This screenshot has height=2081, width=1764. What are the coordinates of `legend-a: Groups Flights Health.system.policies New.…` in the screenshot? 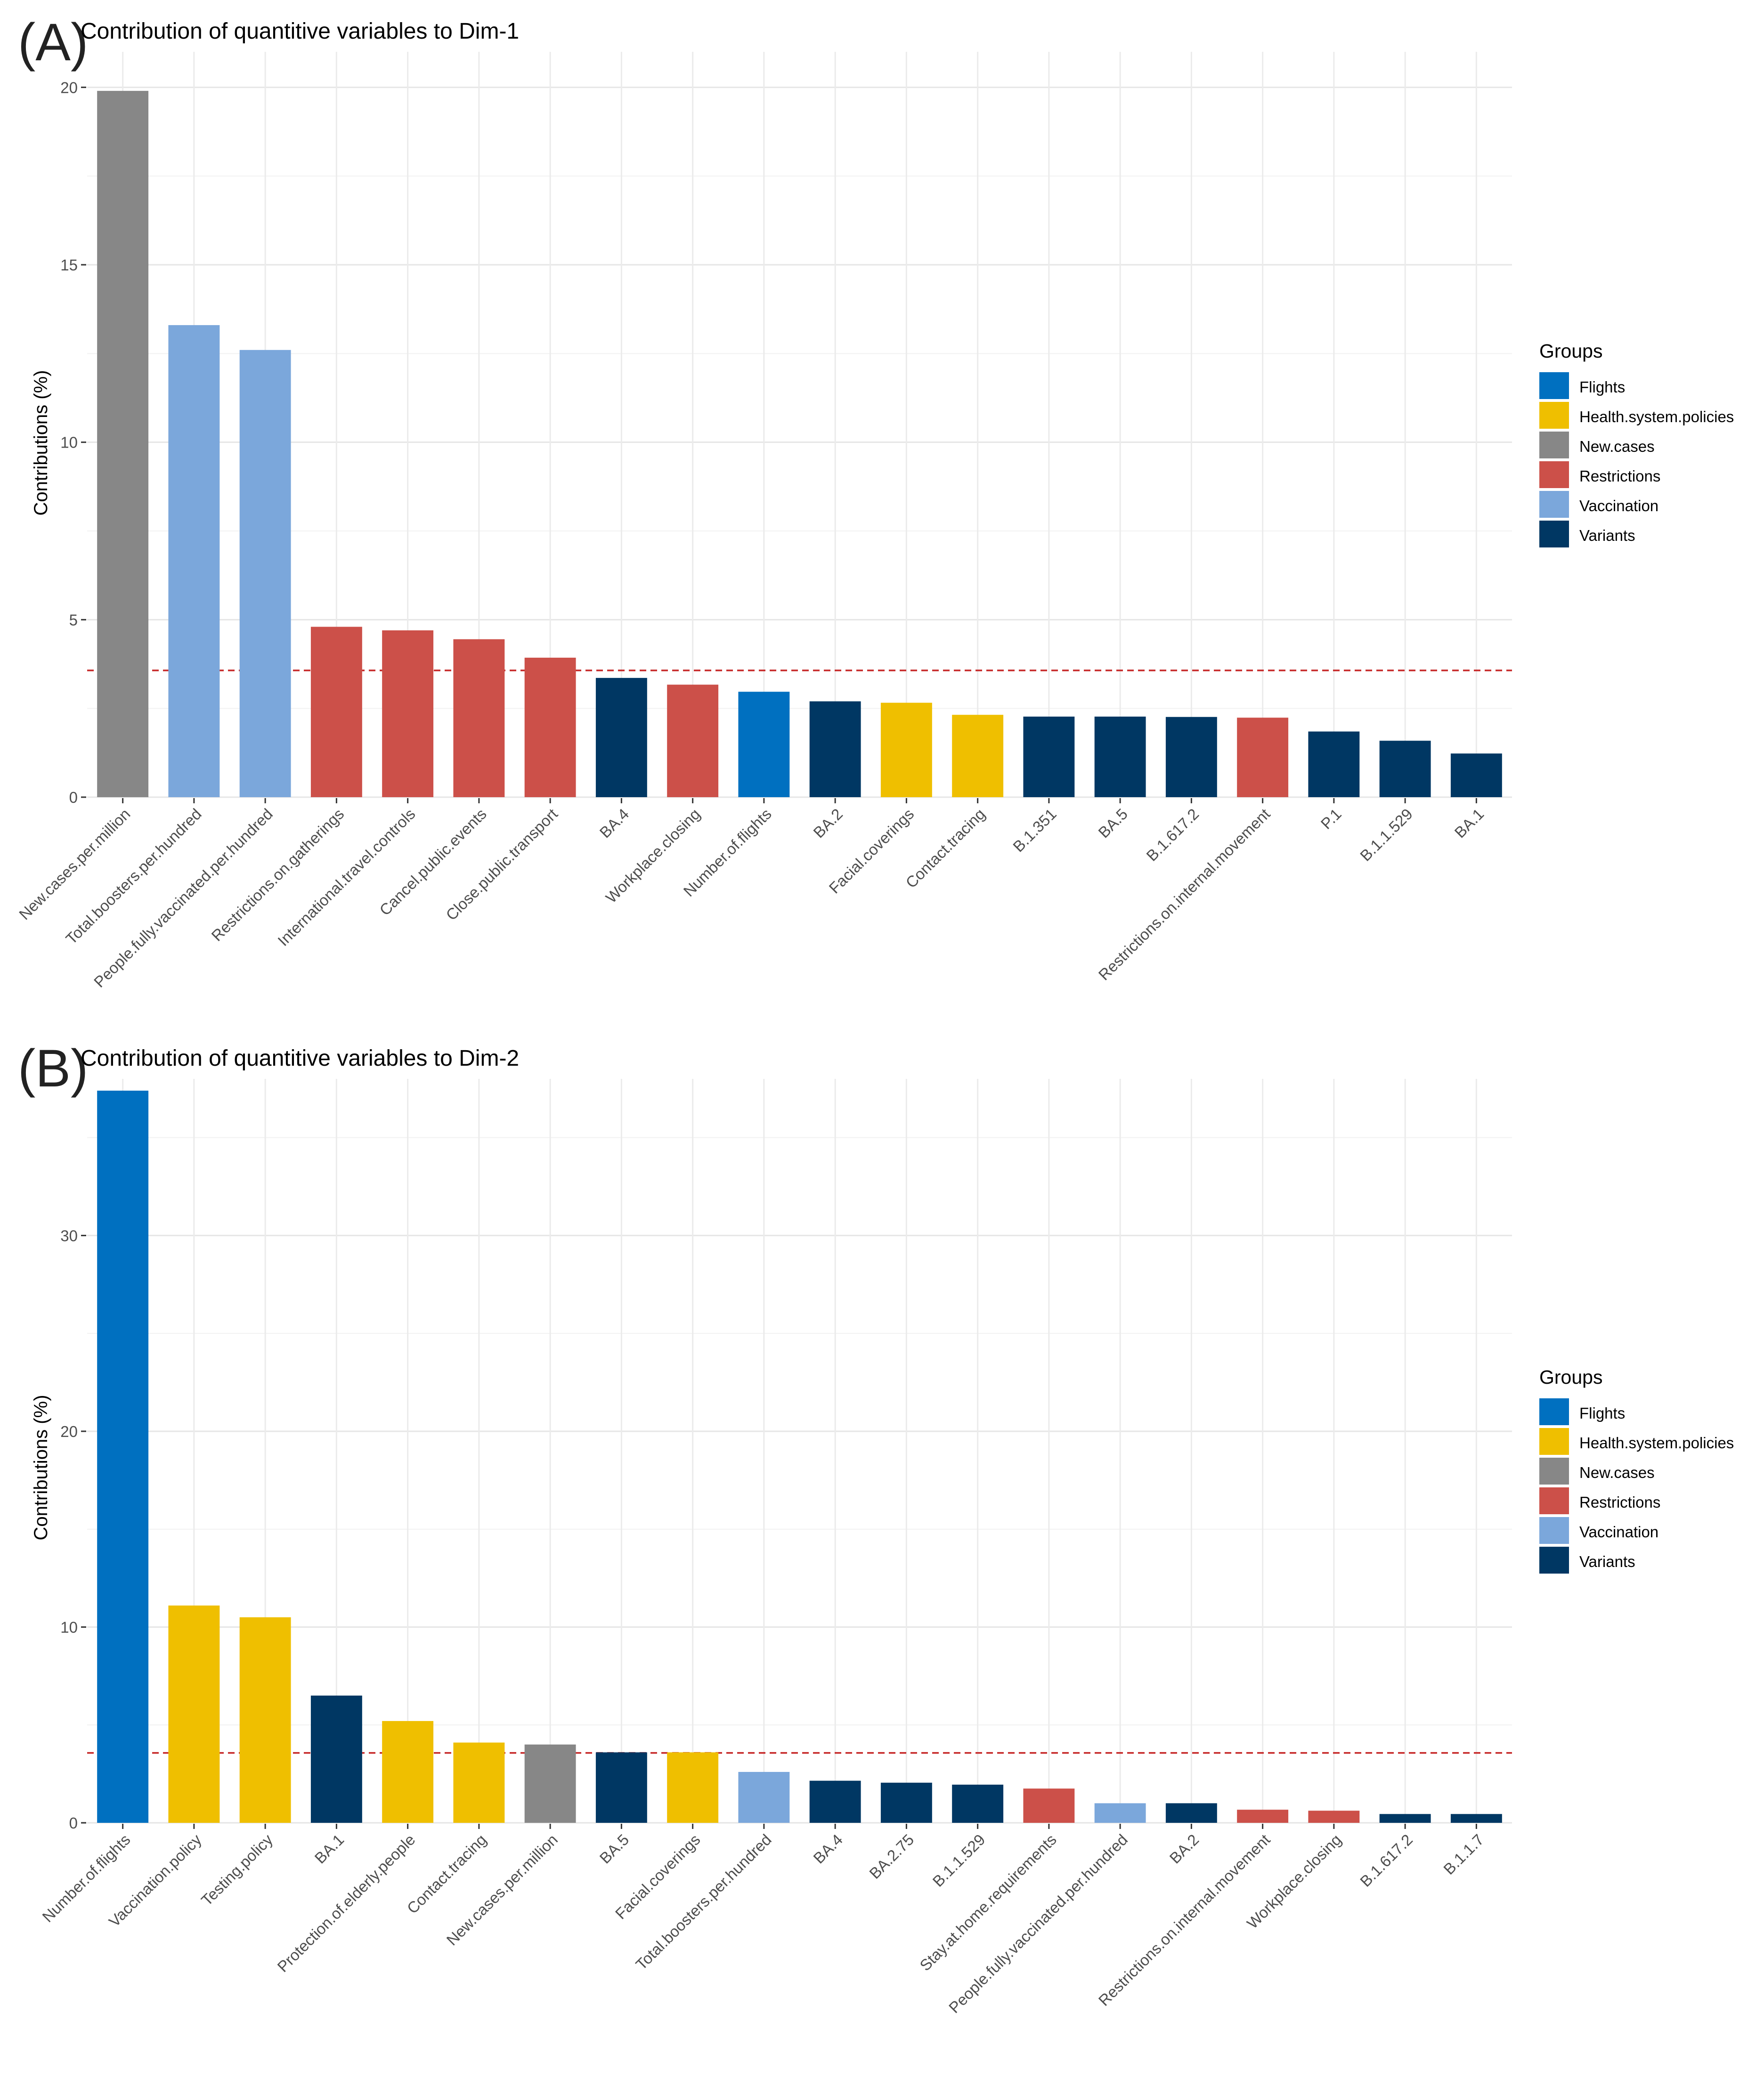 It's located at (1636, 443).